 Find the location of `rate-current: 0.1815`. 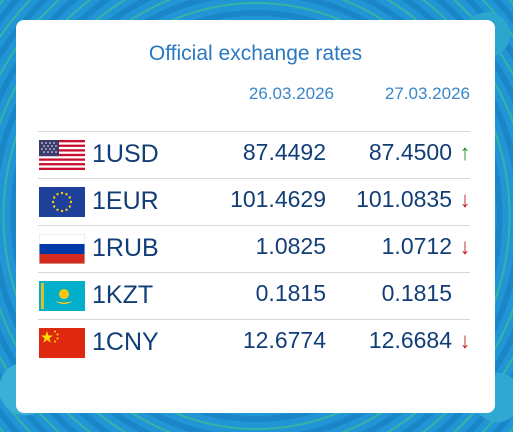

rate-current: 0.1815 is located at coordinates (416, 293).